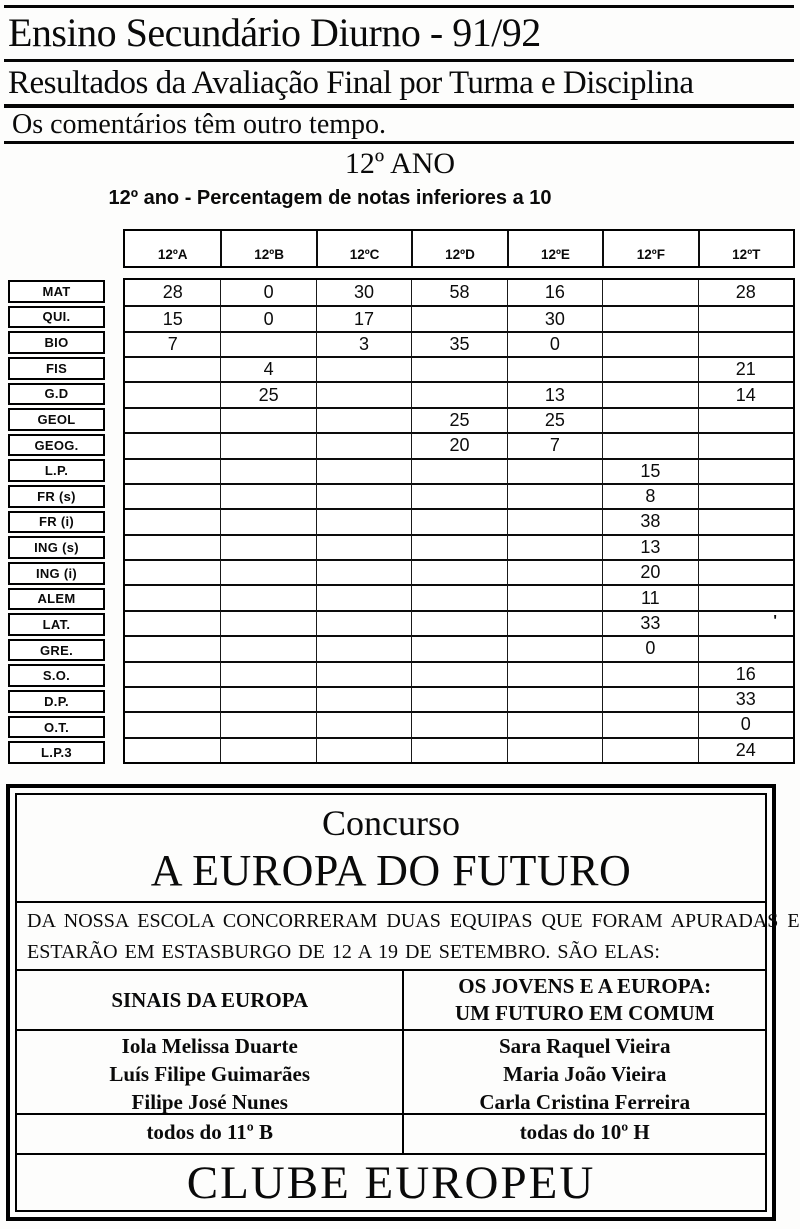  I want to click on grade-cell: 58, so click(458, 293).